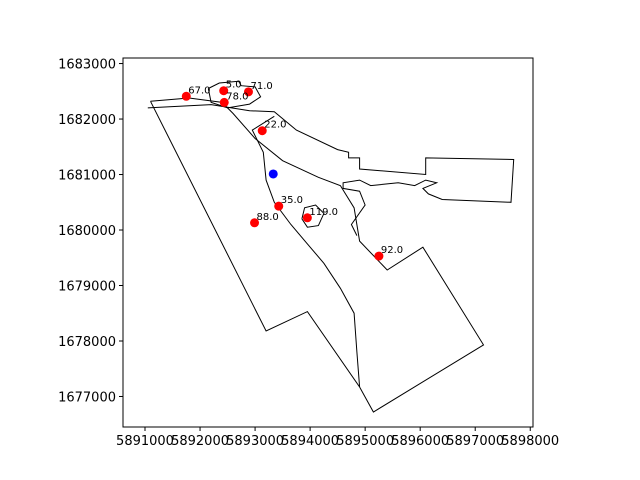  Describe the element at coordinates (87, 120) in the screenshot. I see `y-tick-label: 1682000` at that location.